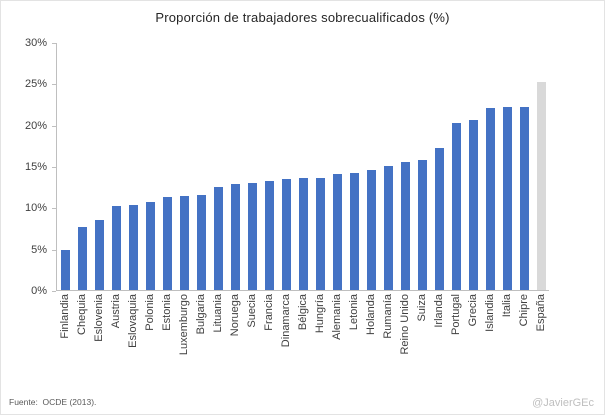  Describe the element at coordinates (82, 314) in the screenshot. I see `category-label: Chequia` at that location.